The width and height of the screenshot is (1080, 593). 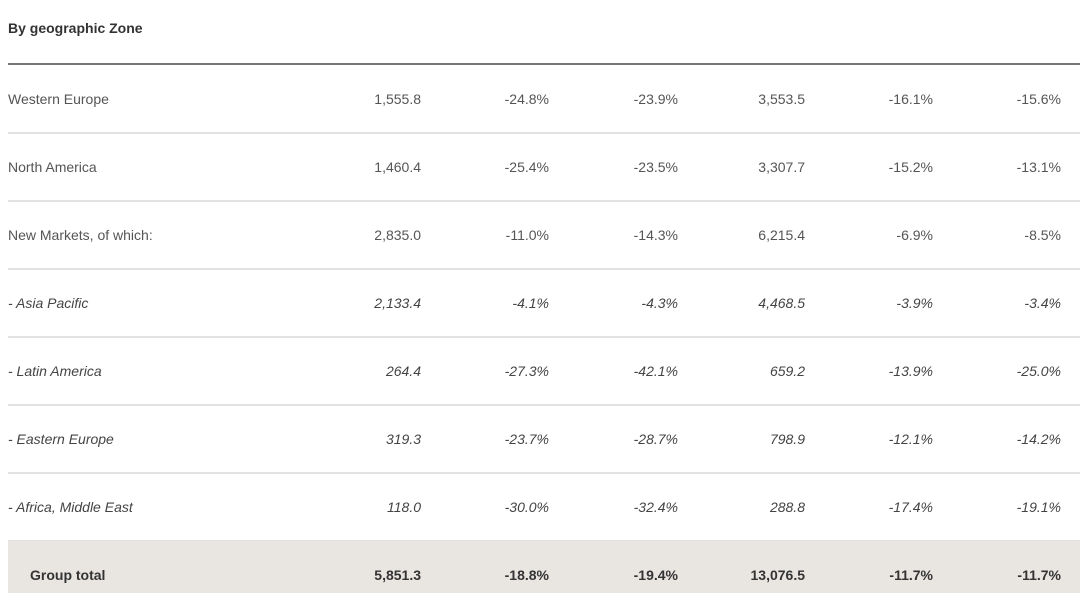 I want to click on cell-value: 4,468.5, so click(x=781, y=302).